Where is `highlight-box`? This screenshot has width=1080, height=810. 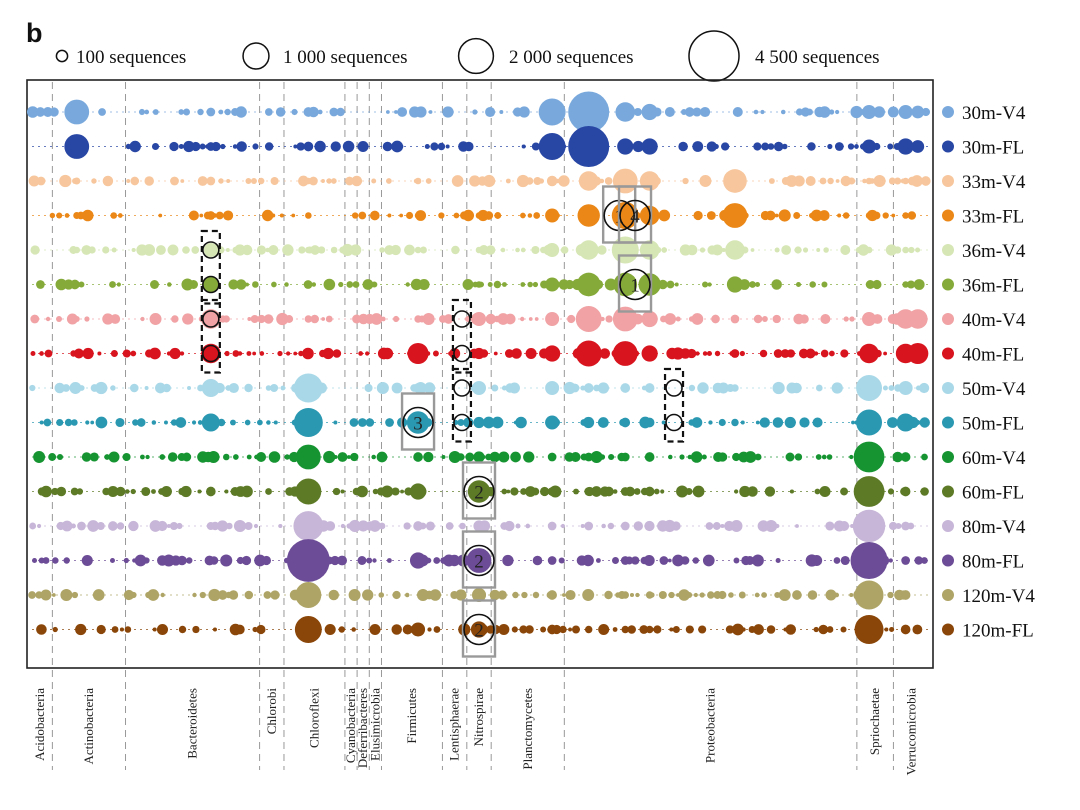 highlight-box is located at coordinates (418, 421).